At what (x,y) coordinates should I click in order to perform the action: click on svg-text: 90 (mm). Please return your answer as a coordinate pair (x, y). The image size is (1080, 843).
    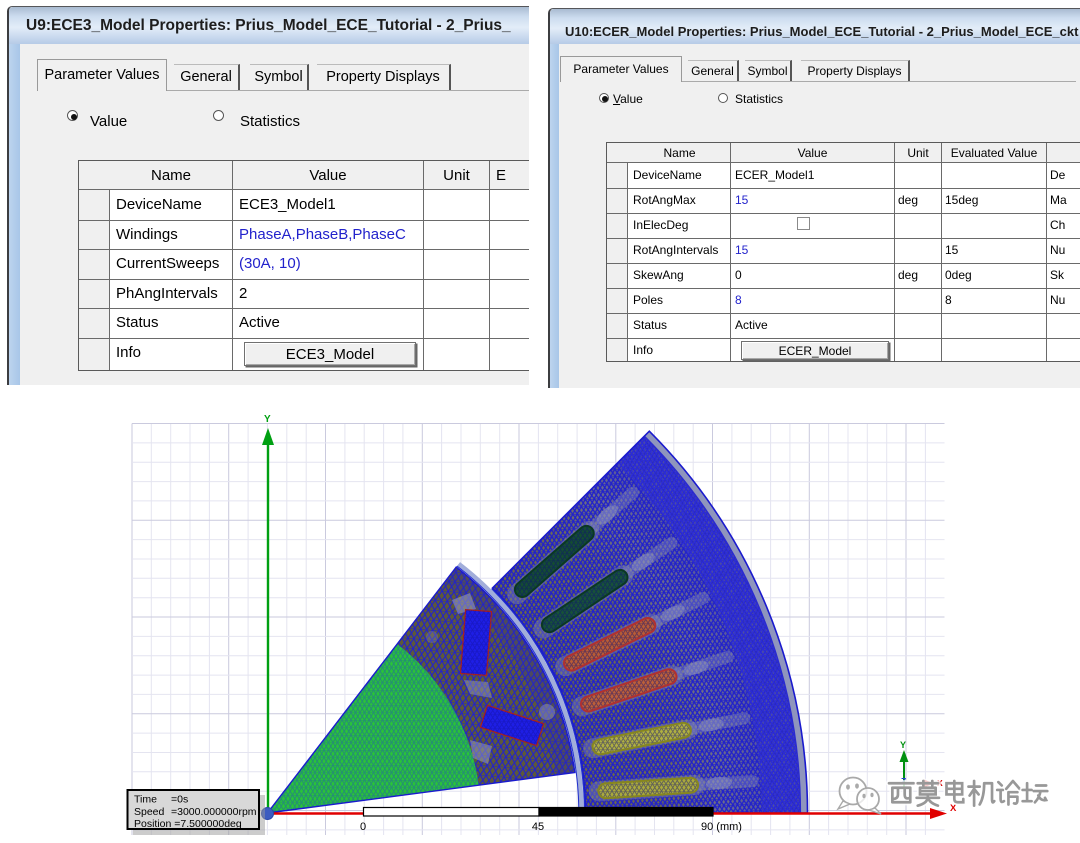
    Looking at the image, I should click on (721, 827).